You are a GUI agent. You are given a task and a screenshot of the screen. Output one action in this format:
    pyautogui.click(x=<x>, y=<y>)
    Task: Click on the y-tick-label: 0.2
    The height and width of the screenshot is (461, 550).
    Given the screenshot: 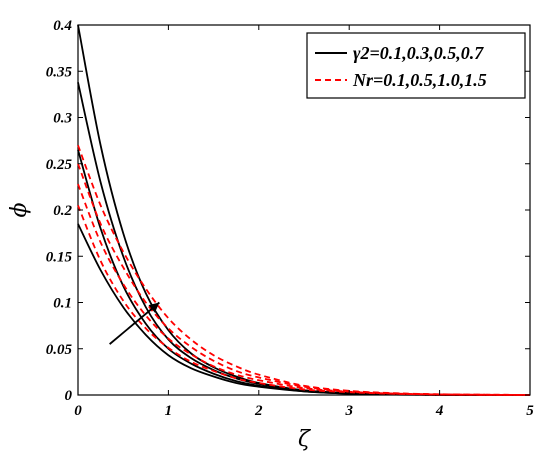 What is the action you would take?
    pyautogui.click(x=62, y=211)
    